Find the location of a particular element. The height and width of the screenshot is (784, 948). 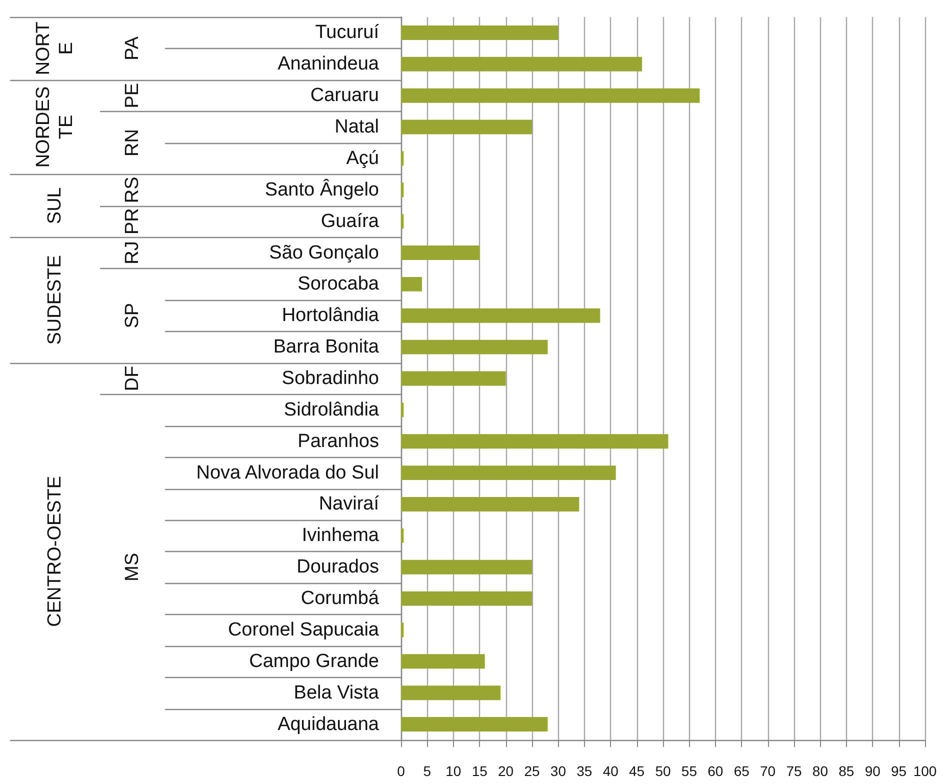

y-tick-label: Tucuruí is located at coordinates (347, 33).